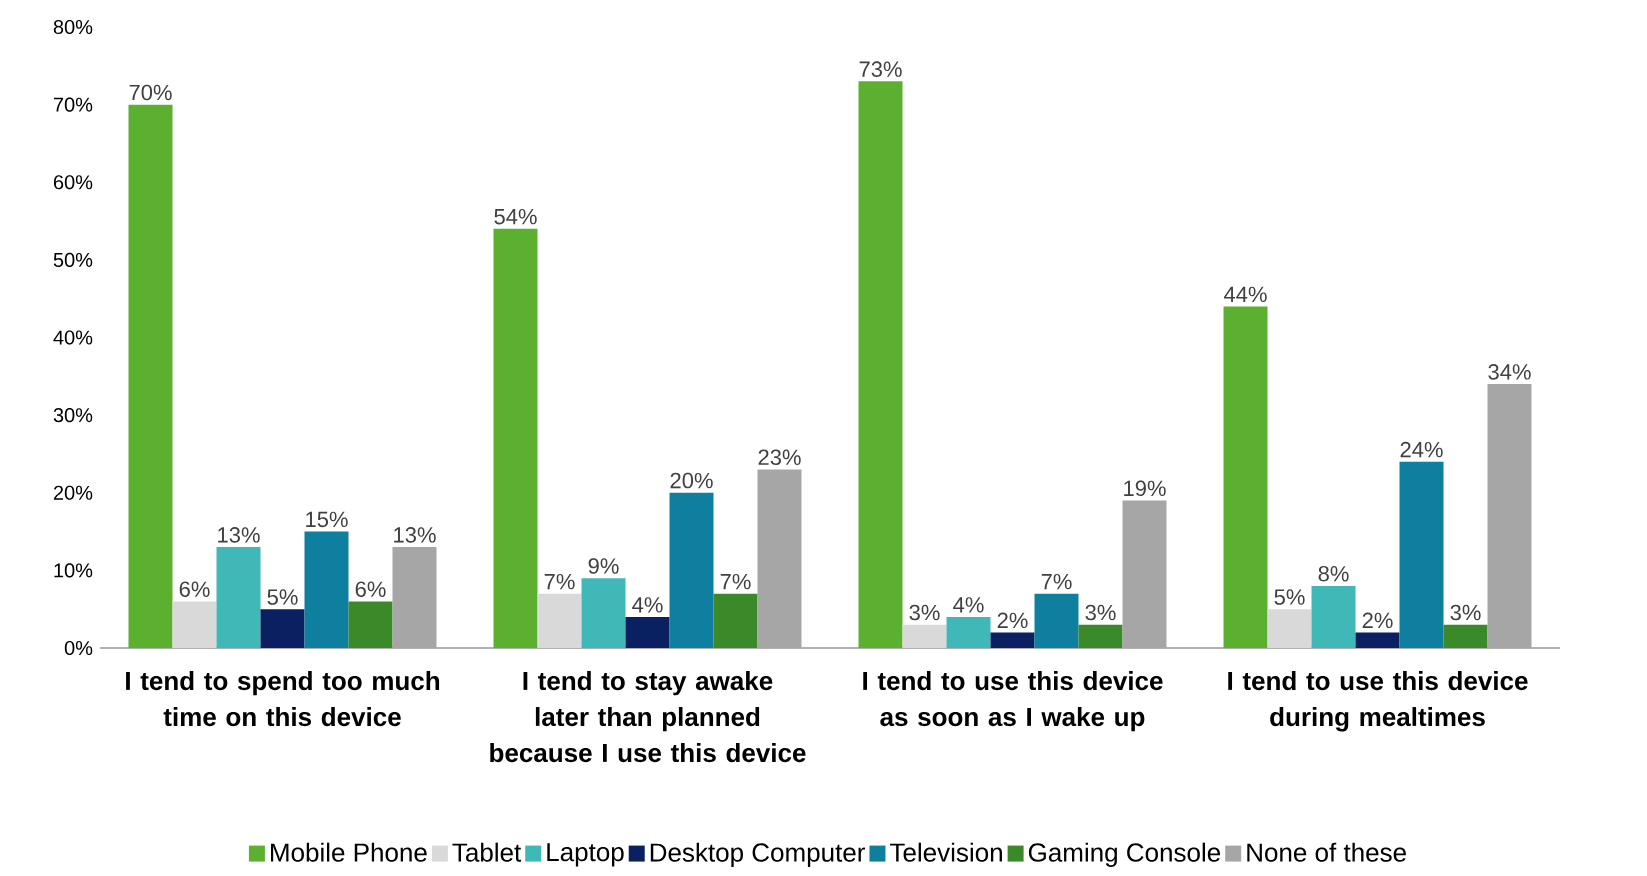  I want to click on y-tick-label: 50%, so click(73, 259).